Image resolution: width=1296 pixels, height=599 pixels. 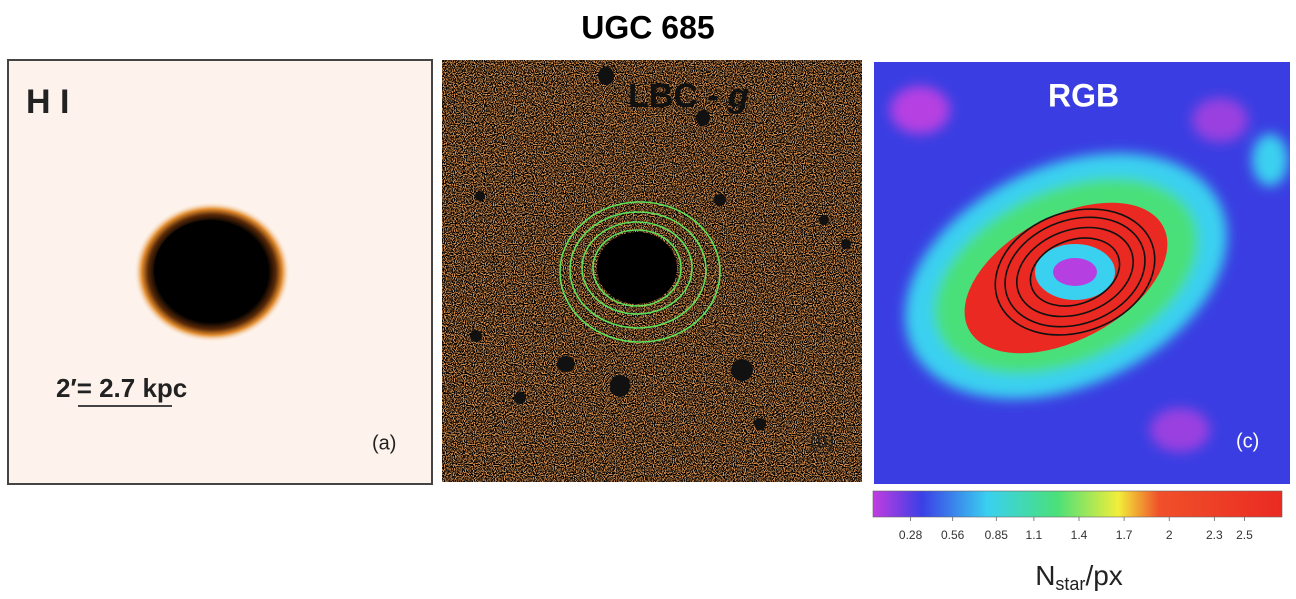 I want to click on panel-label: LBC - g, so click(x=688, y=96).